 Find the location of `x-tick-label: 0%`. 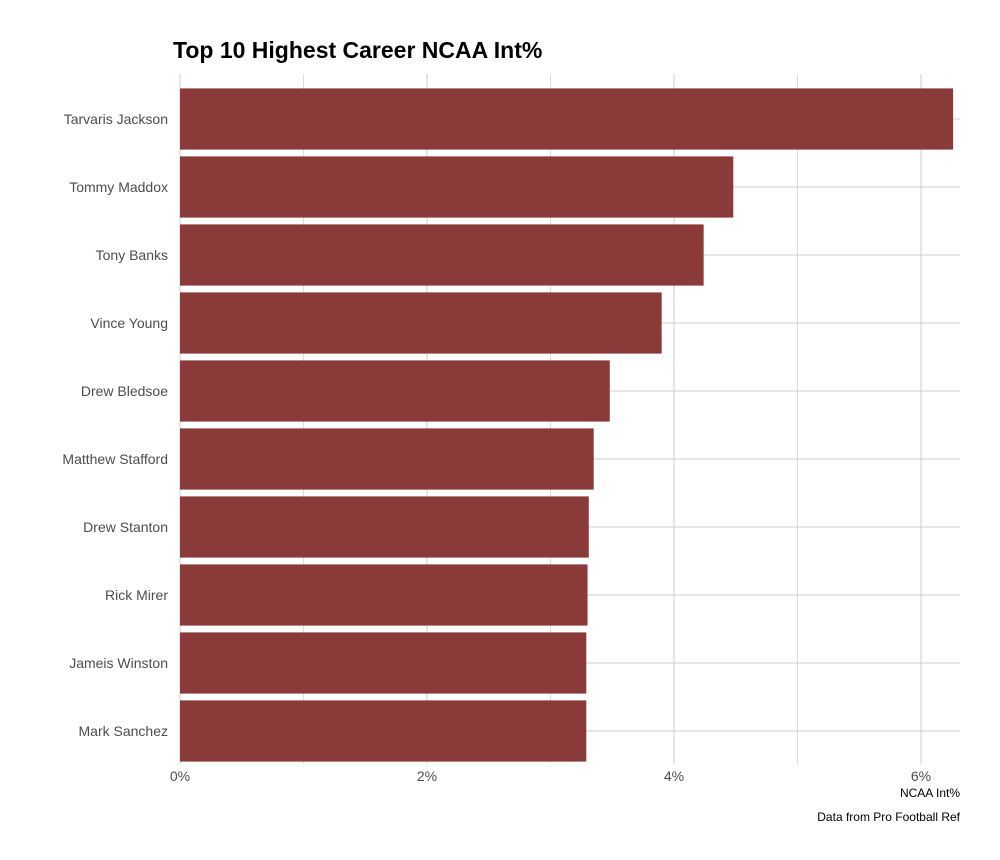

x-tick-label: 0% is located at coordinates (180, 776).